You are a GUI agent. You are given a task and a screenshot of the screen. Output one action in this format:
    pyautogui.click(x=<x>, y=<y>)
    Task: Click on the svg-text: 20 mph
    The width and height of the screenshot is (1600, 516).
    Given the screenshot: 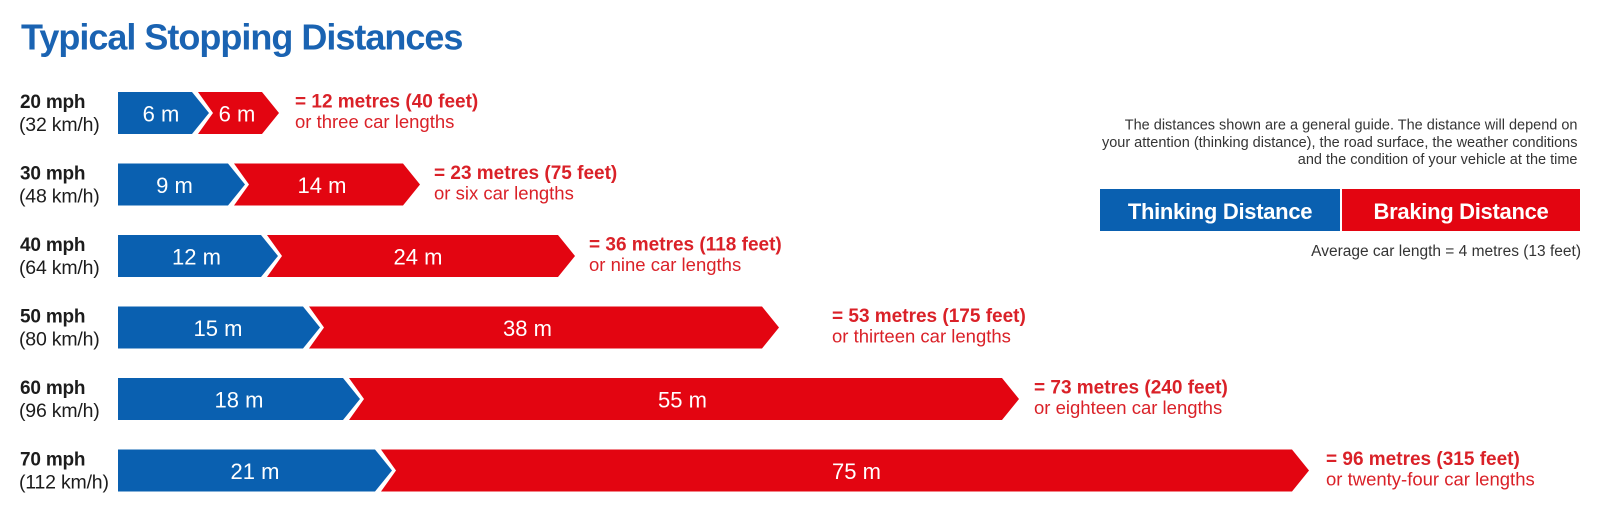 What is the action you would take?
    pyautogui.click(x=52, y=102)
    